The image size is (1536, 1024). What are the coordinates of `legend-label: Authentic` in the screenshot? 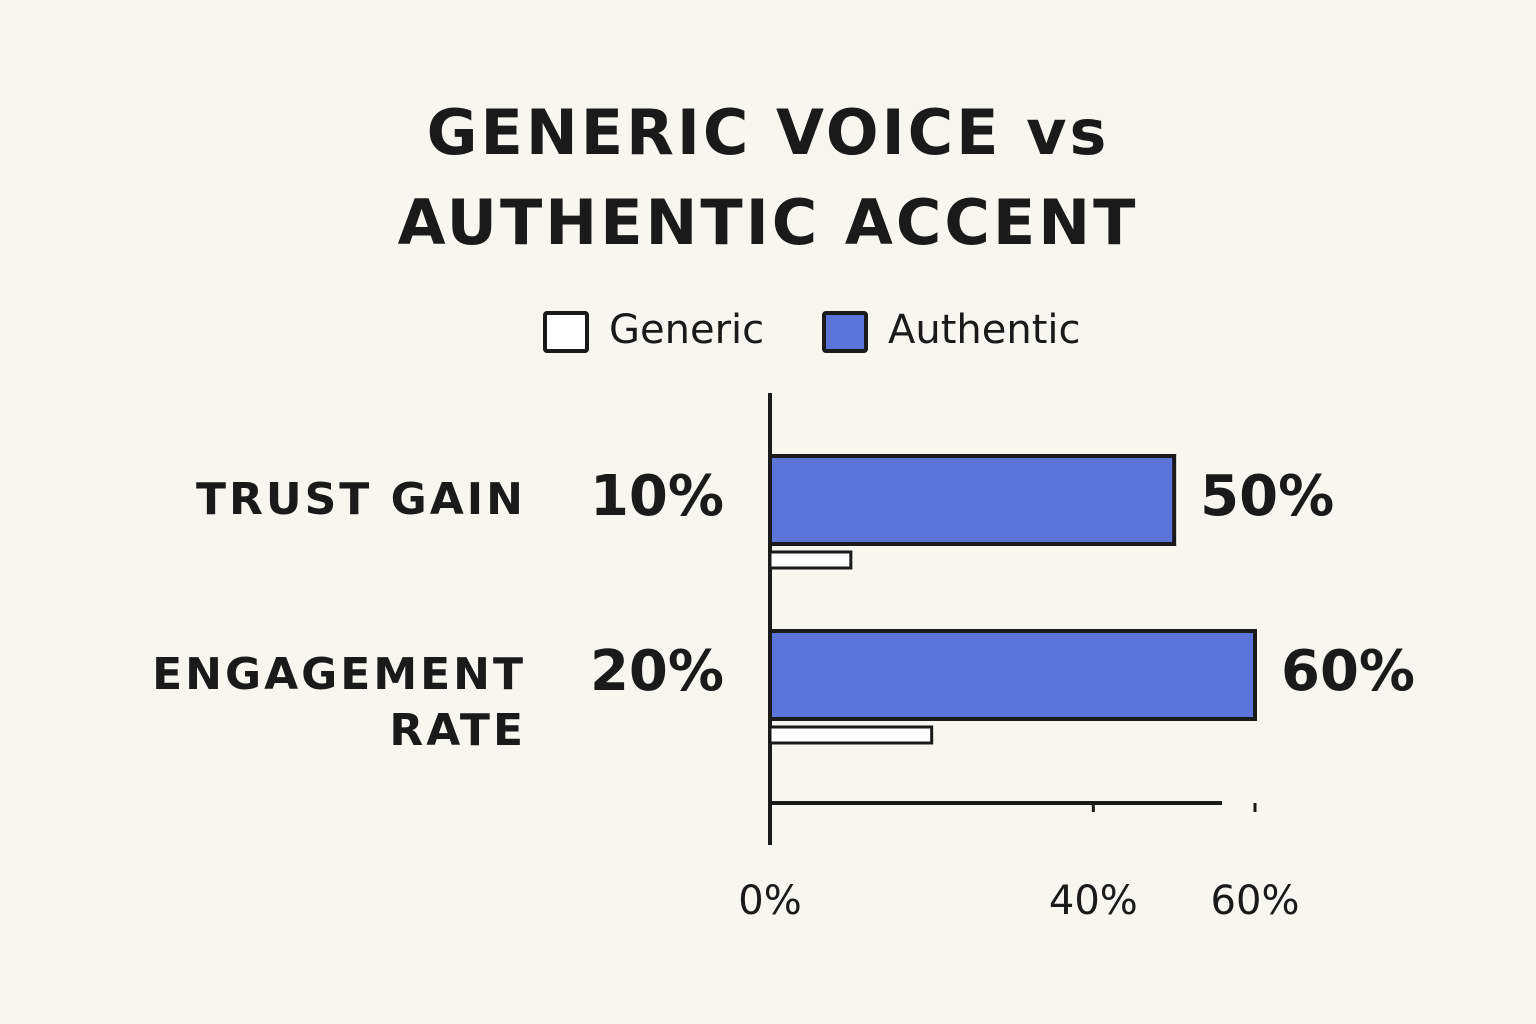 It's located at (984, 330).